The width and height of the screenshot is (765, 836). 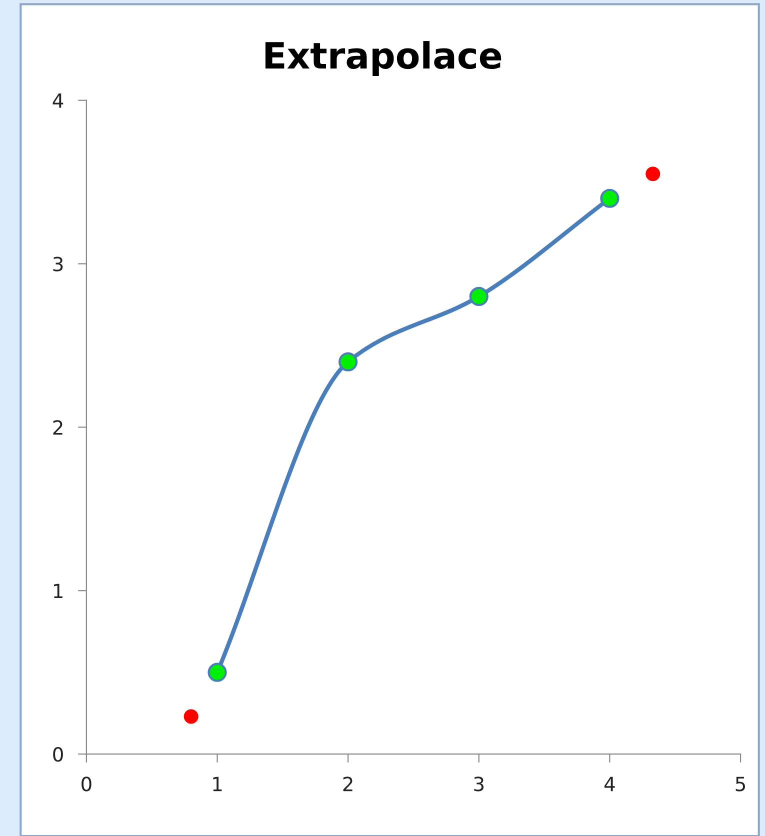 What do you see at coordinates (347, 784) in the screenshot?
I see `x-tick-label: 2` at bounding box center [347, 784].